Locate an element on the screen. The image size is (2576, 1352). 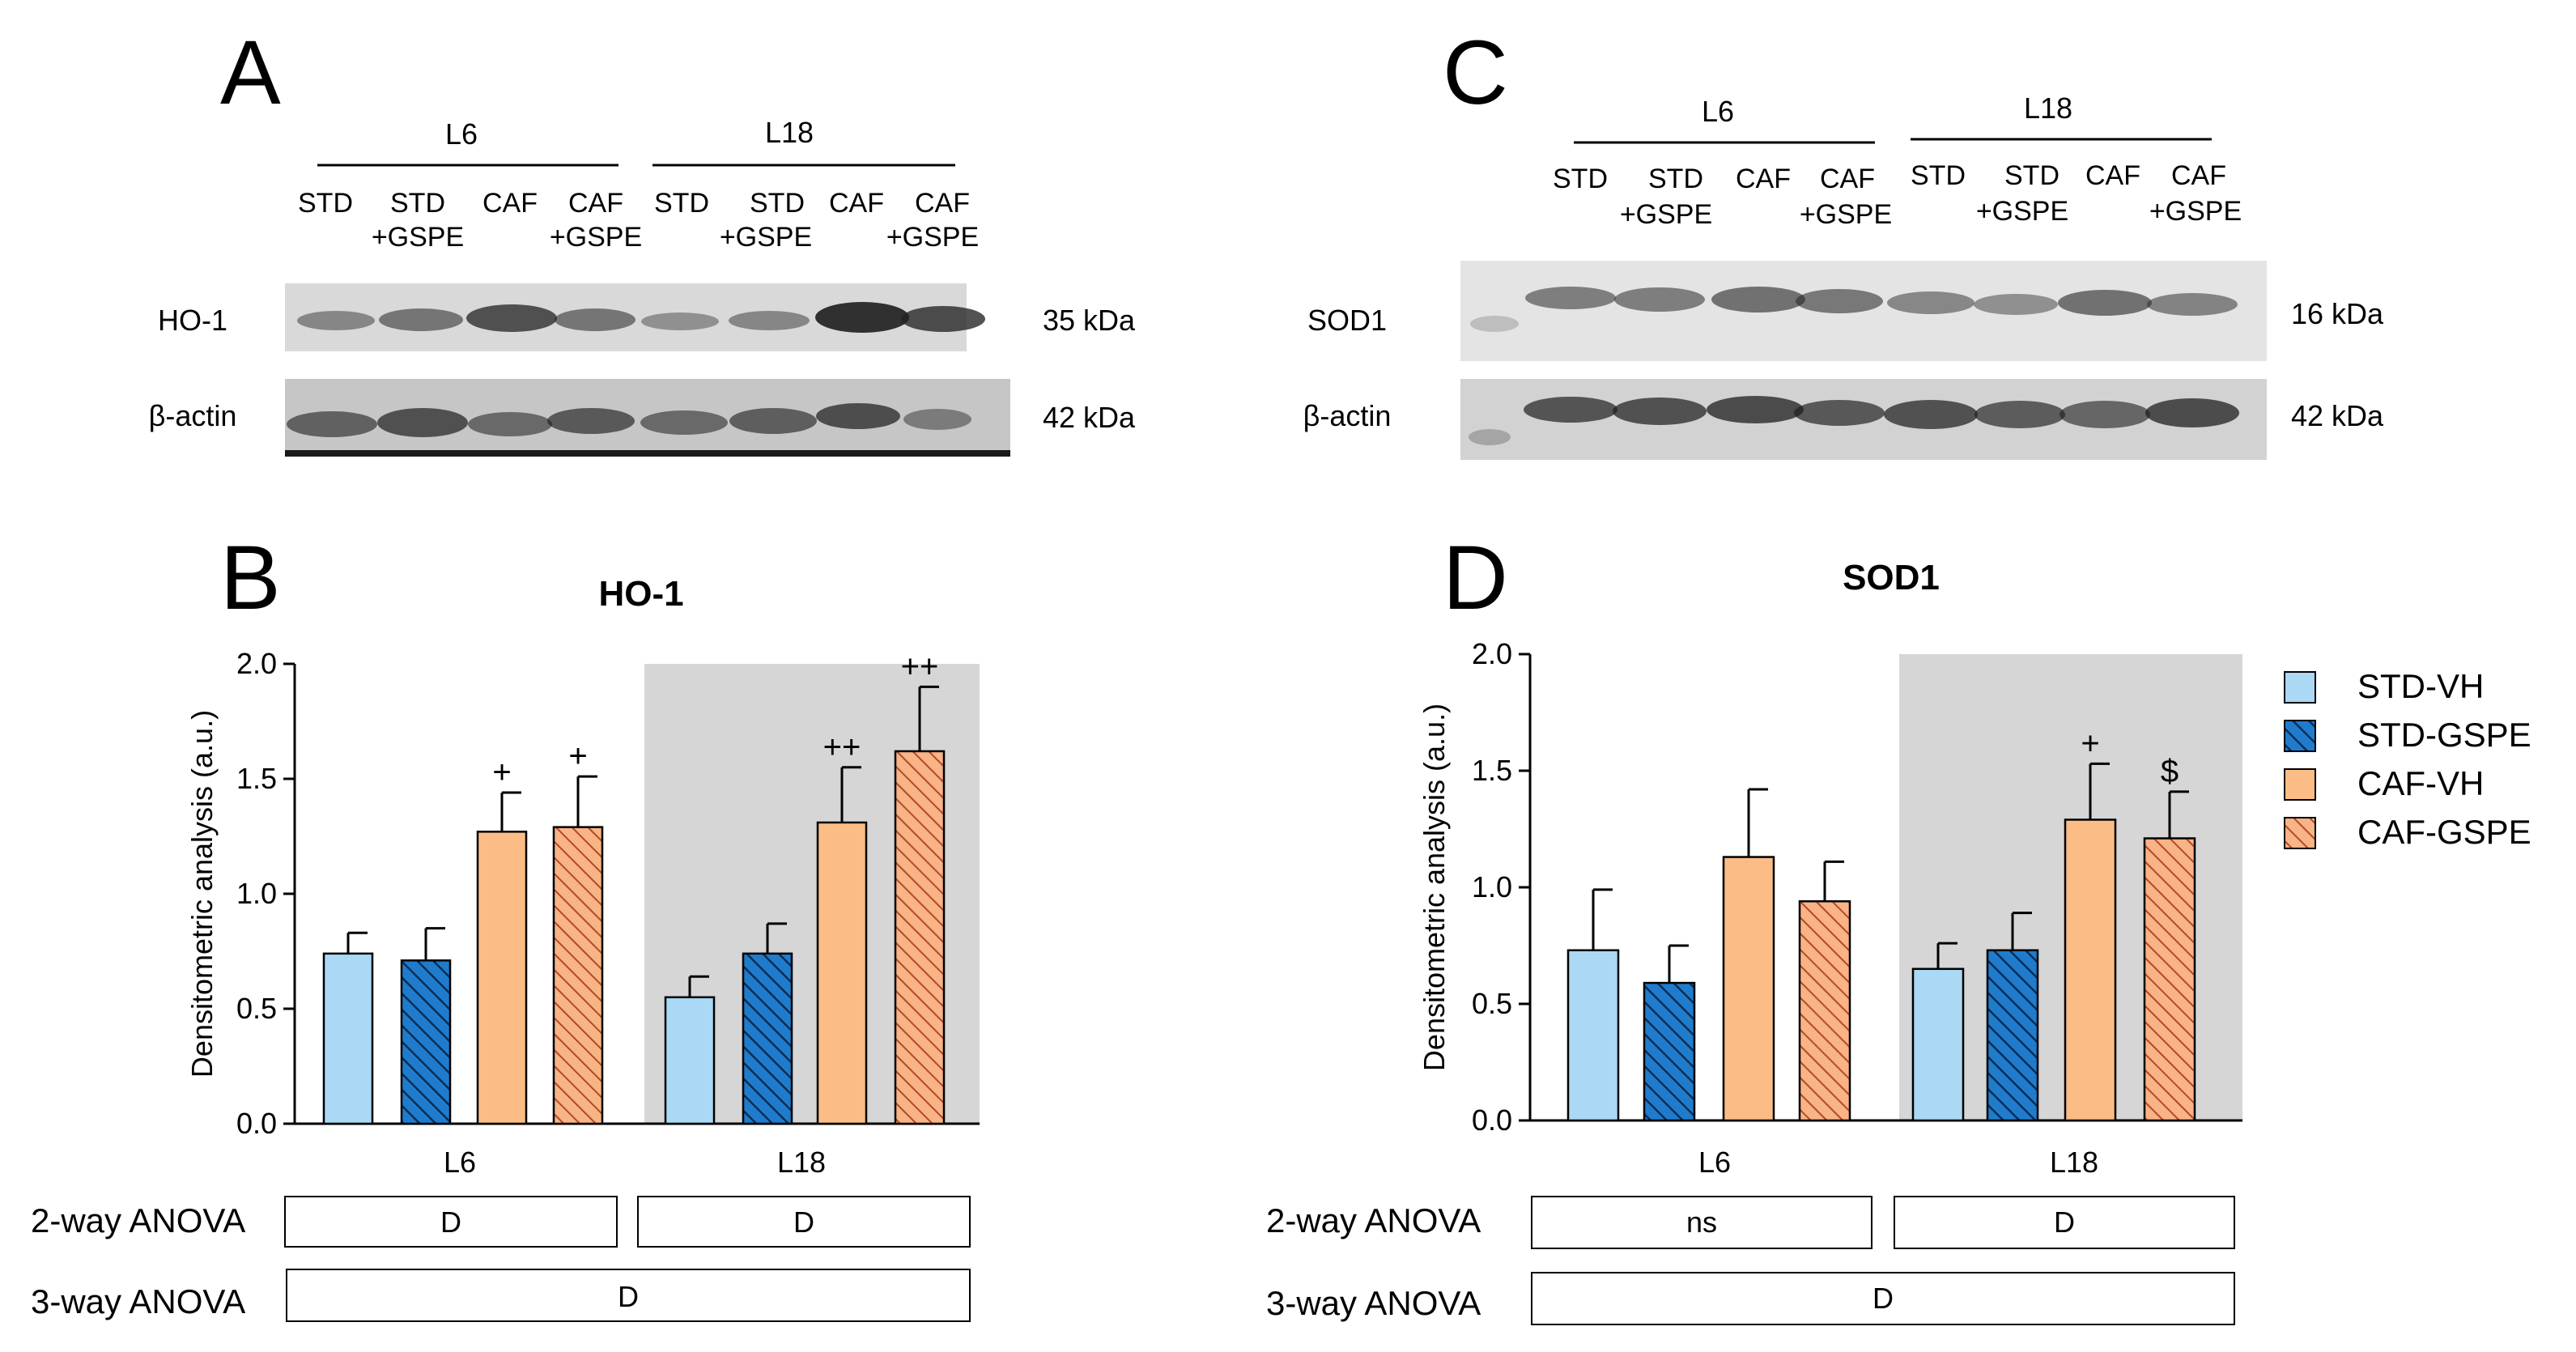
anova-b-3way: D is located at coordinates (628, 1296).